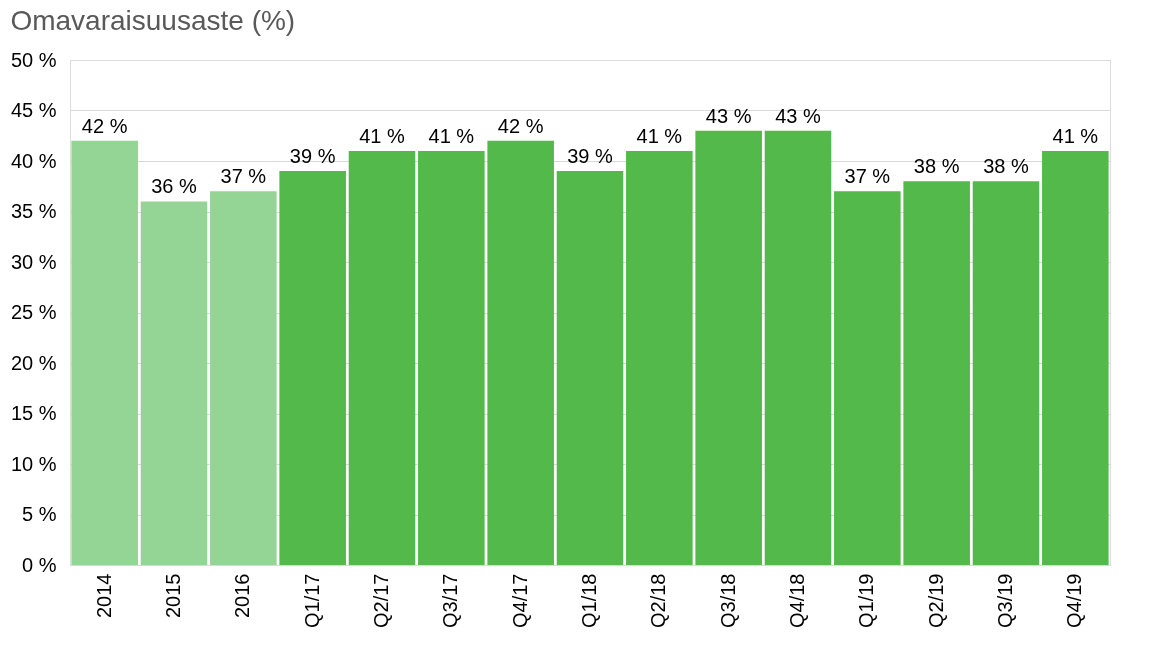 The height and width of the screenshot is (667, 1171). What do you see at coordinates (1005, 600) in the screenshot?
I see `x-tick-label: Q3/19` at bounding box center [1005, 600].